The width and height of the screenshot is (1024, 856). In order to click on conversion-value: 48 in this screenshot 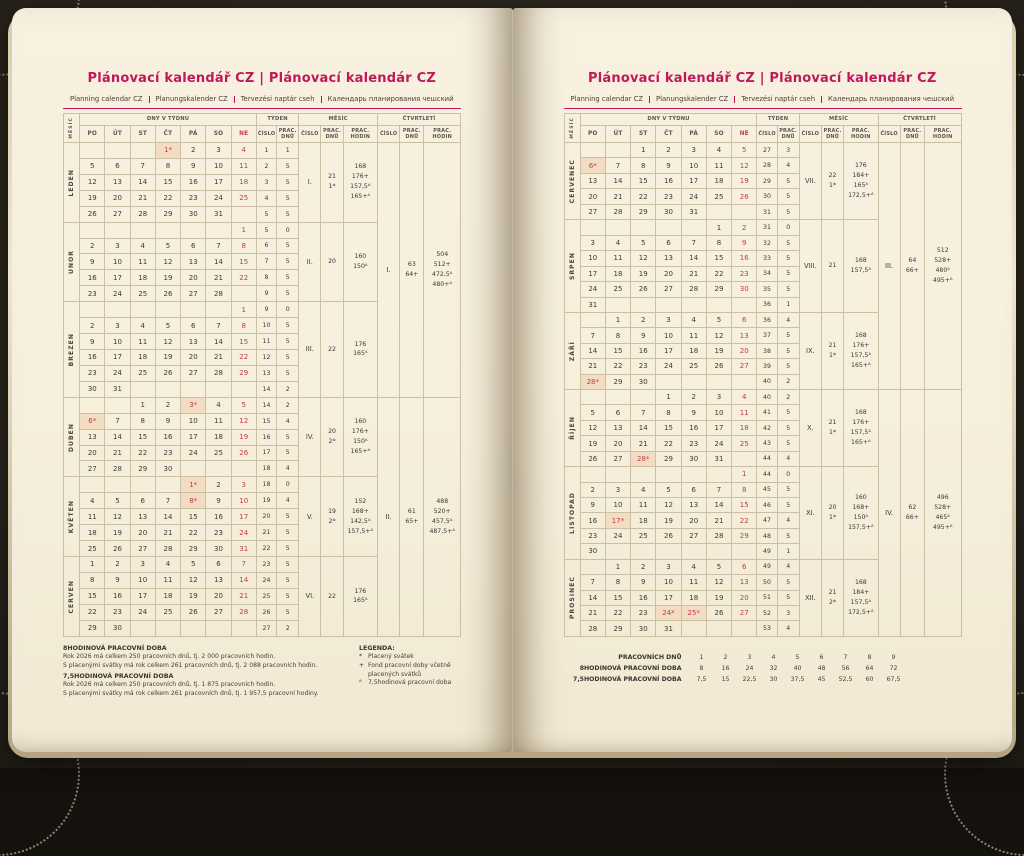, I will do `click(821, 668)`.